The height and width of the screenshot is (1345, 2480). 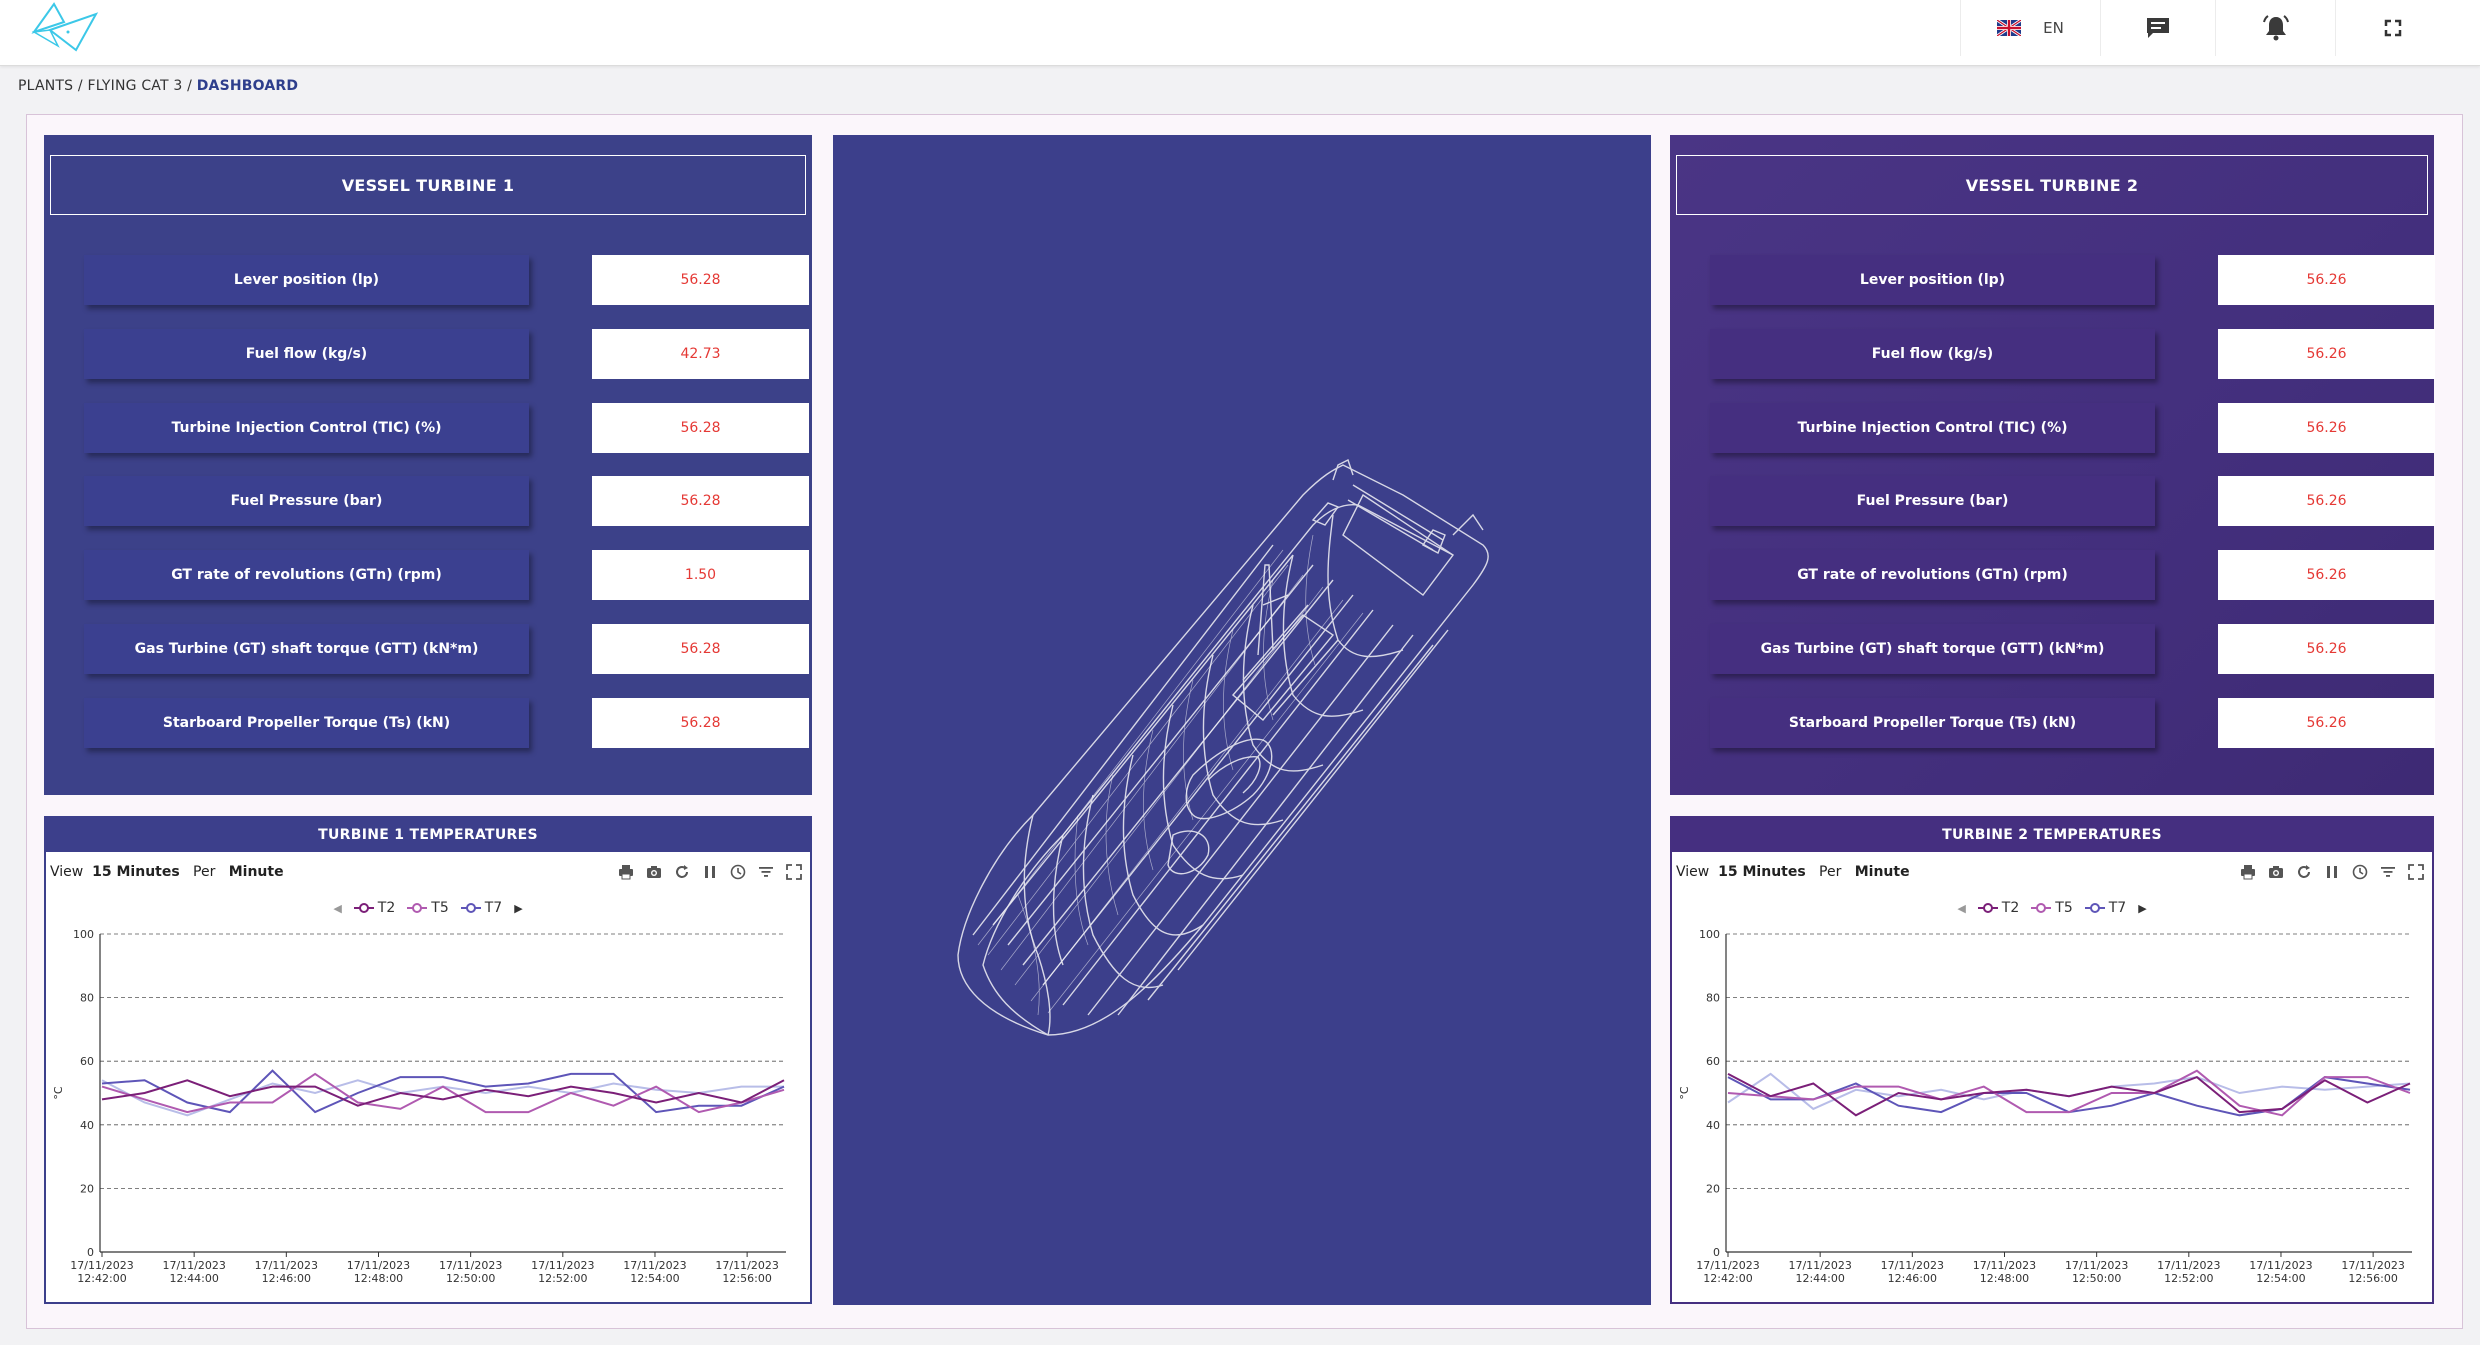 I want to click on fullscreen-button, so click(x=2392, y=28).